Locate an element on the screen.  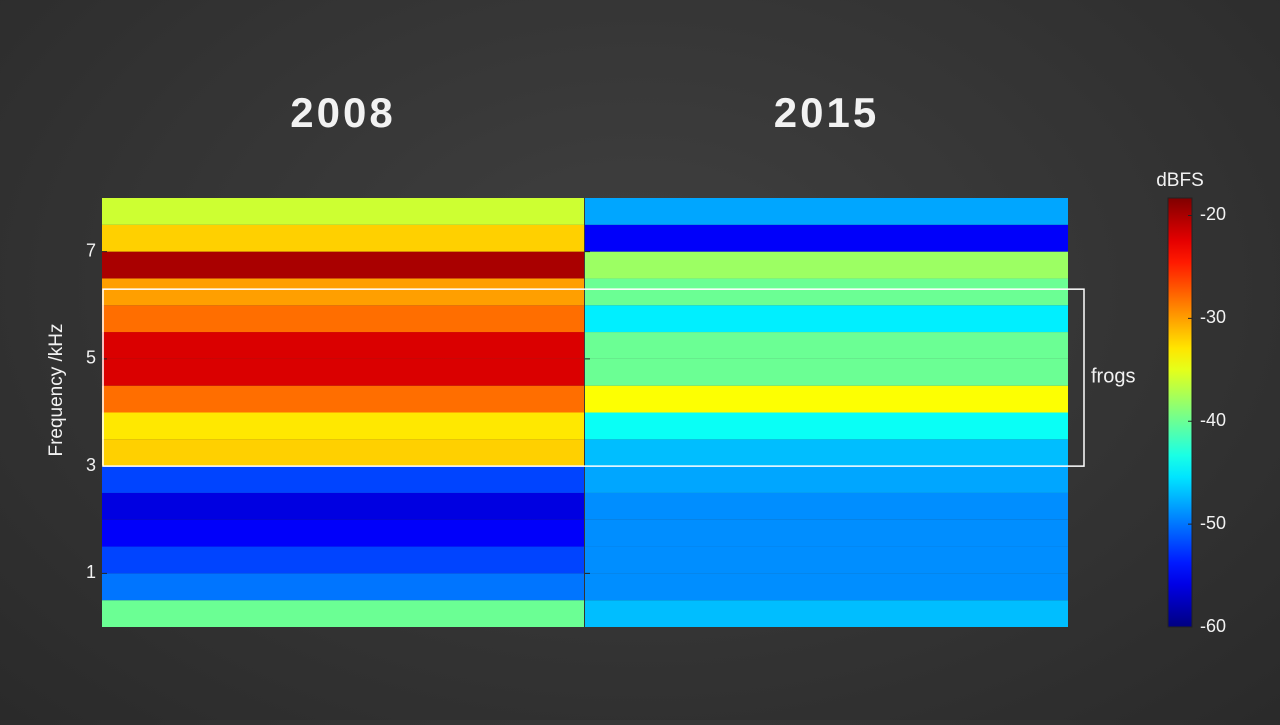
panel-title: 2015 is located at coordinates (826, 112).